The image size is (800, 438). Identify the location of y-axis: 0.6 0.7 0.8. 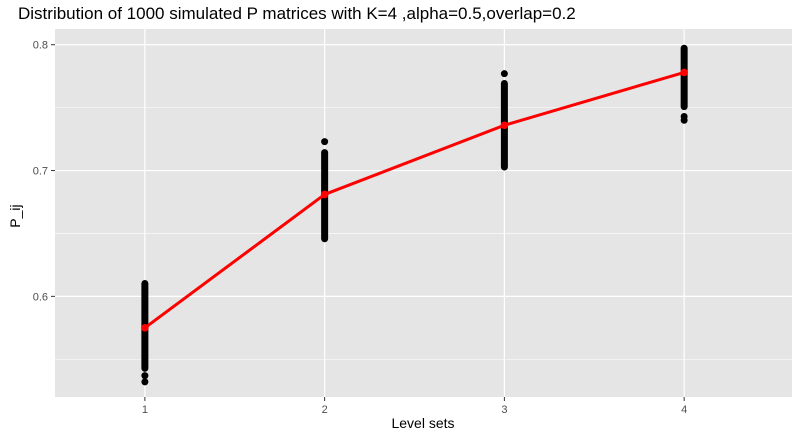
(44, 171).